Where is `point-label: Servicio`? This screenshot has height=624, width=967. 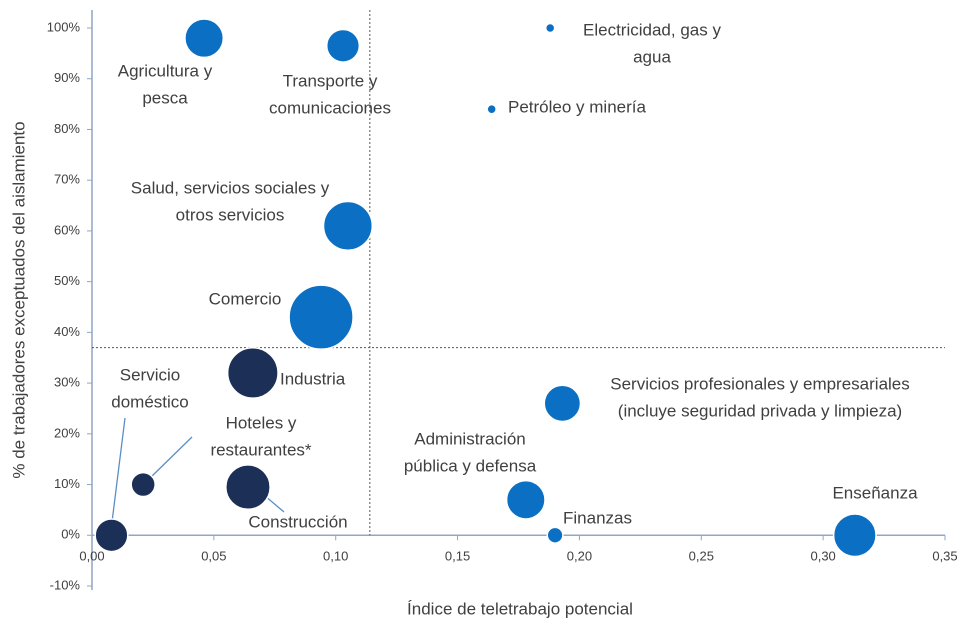
point-label: Servicio is located at coordinates (150, 374).